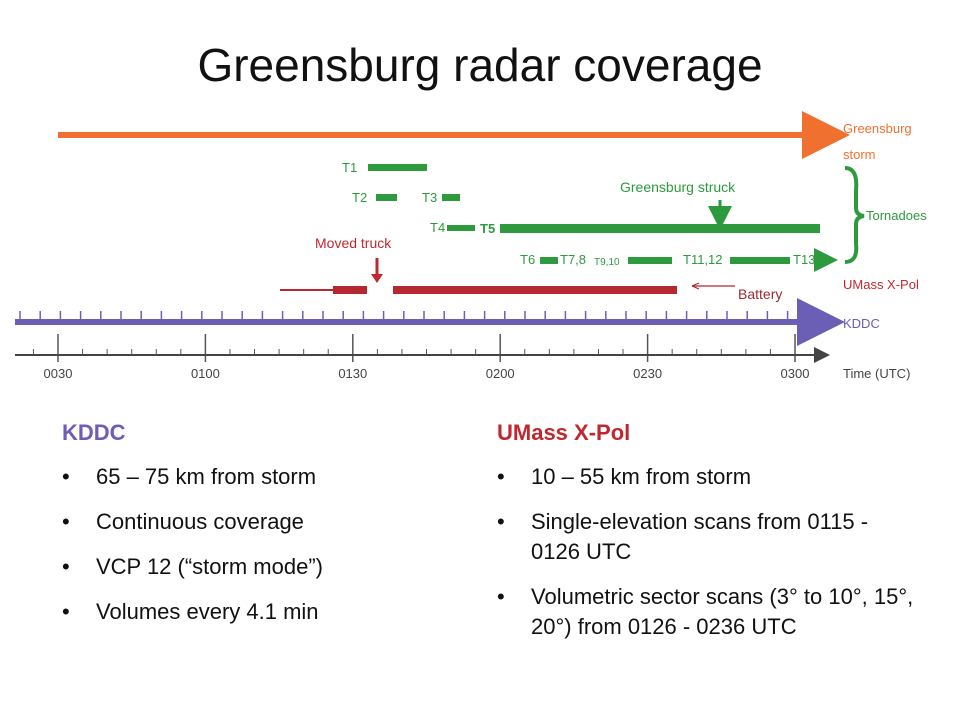  I want to click on storm-label: storm, so click(859, 154).